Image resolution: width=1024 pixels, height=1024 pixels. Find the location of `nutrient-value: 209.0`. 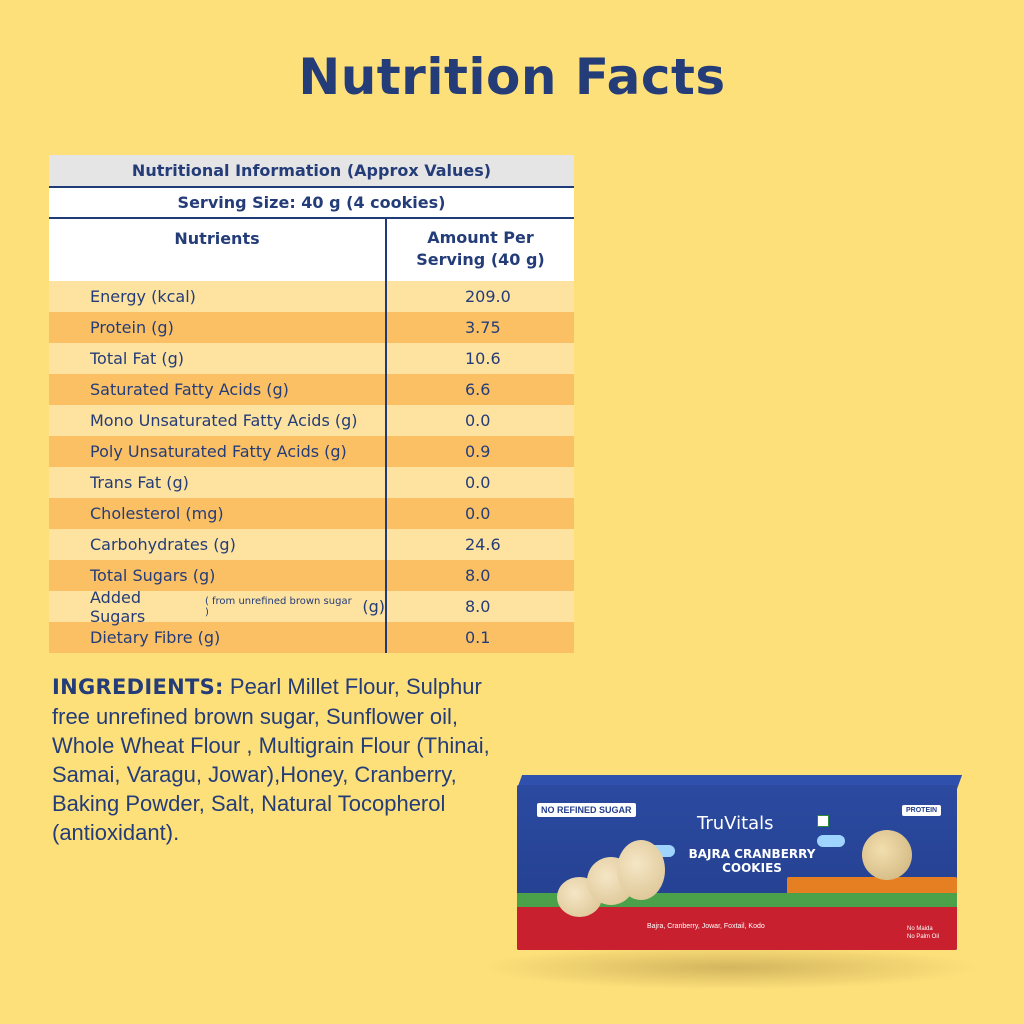

nutrient-value: 209.0 is located at coordinates (488, 296).